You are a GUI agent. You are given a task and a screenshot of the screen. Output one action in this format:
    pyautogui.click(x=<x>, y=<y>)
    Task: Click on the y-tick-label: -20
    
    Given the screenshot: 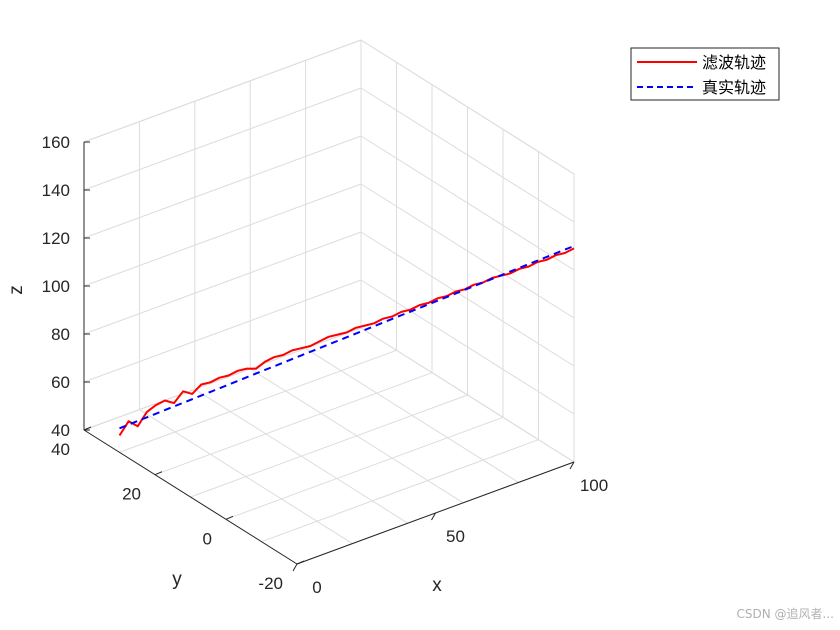 What is the action you would take?
    pyautogui.click(x=270, y=583)
    